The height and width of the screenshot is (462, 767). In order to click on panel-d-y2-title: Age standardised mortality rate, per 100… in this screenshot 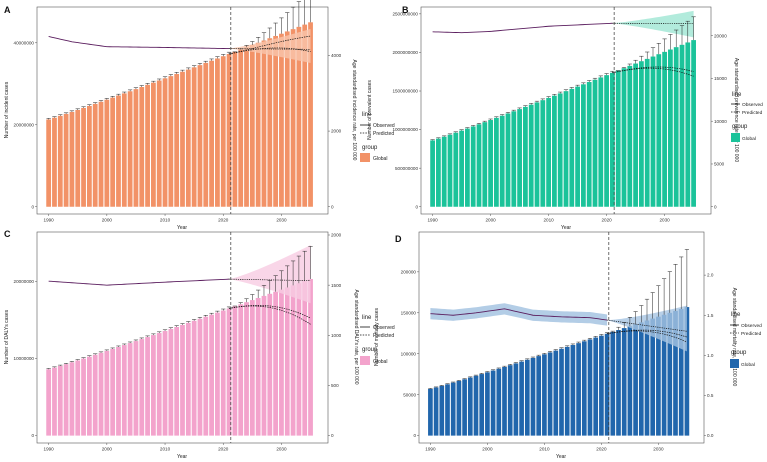, I will do `click(734, 337)`.